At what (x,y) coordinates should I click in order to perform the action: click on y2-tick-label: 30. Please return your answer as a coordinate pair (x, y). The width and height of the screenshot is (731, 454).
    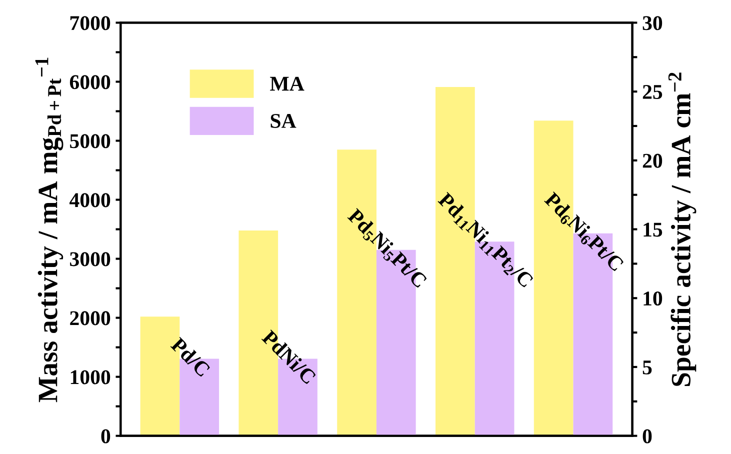
    Looking at the image, I should click on (652, 23).